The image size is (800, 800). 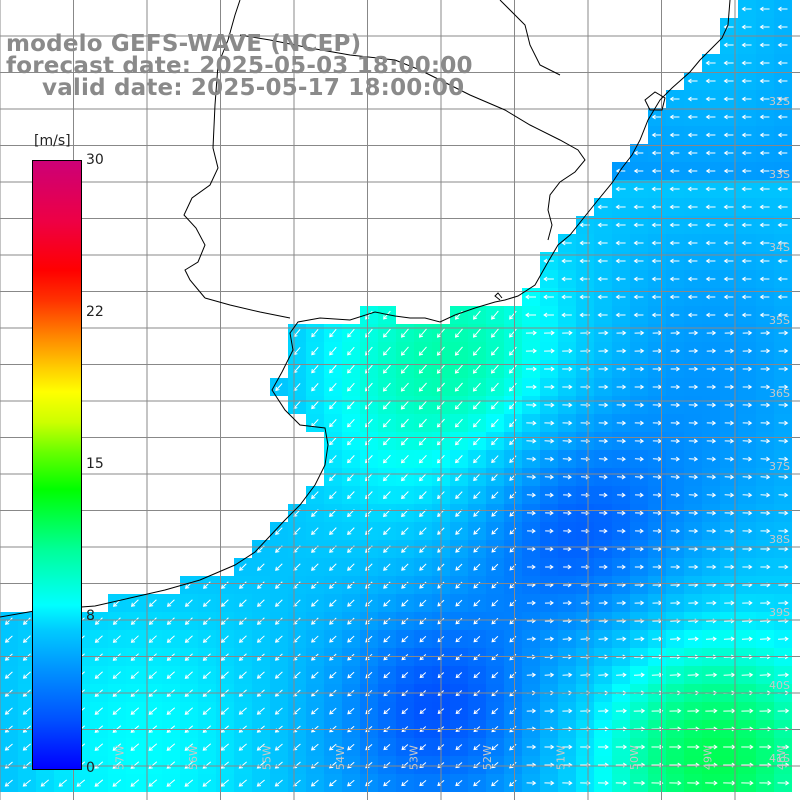 I want to click on border-north, so click(x=530, y=38).